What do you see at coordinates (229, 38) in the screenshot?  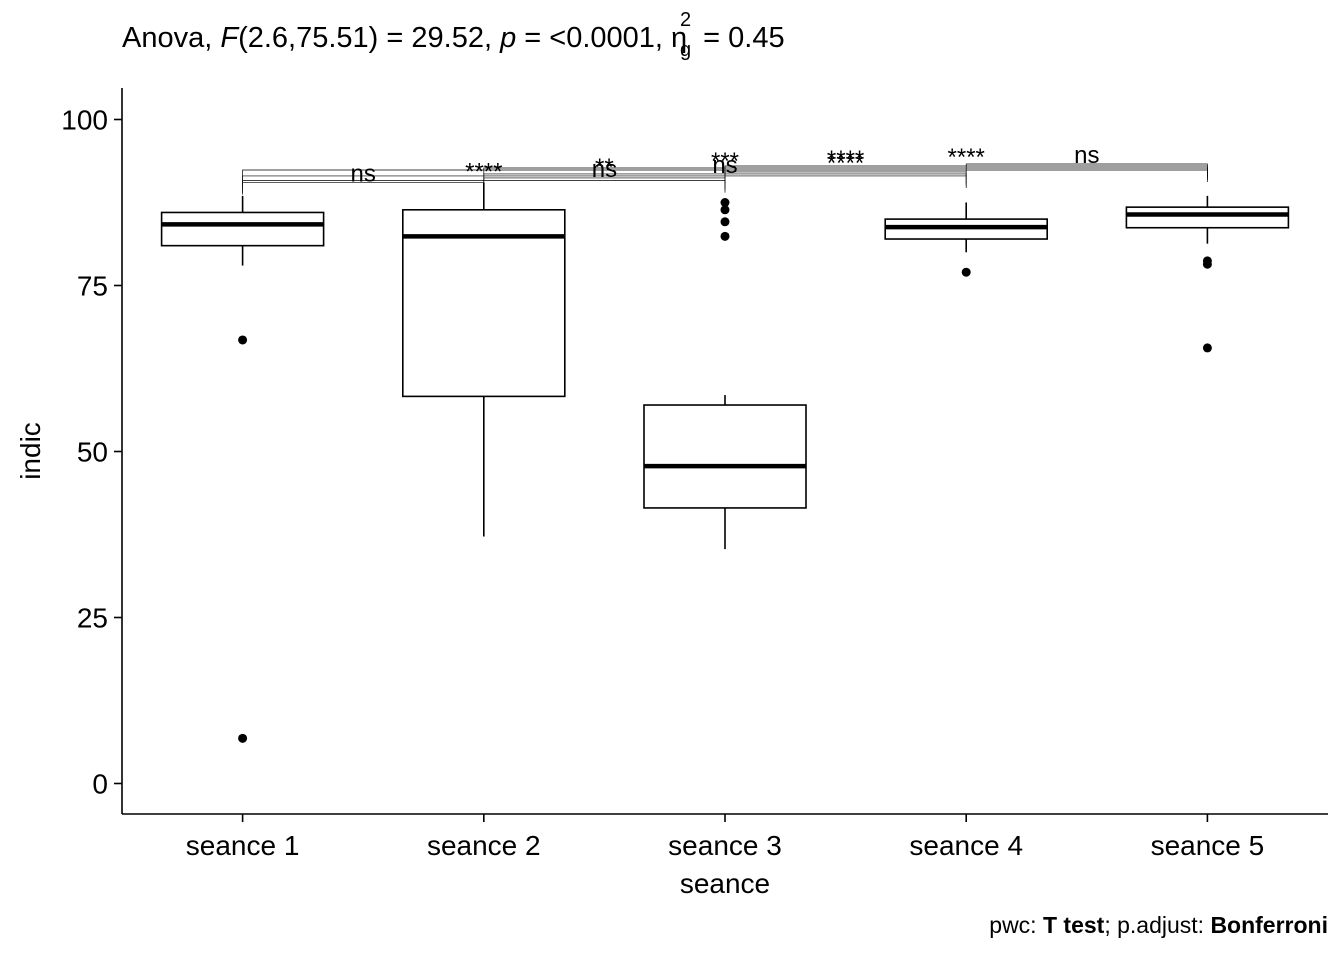 I see `title-f-symbol: F` at bounding box center [229, 38].